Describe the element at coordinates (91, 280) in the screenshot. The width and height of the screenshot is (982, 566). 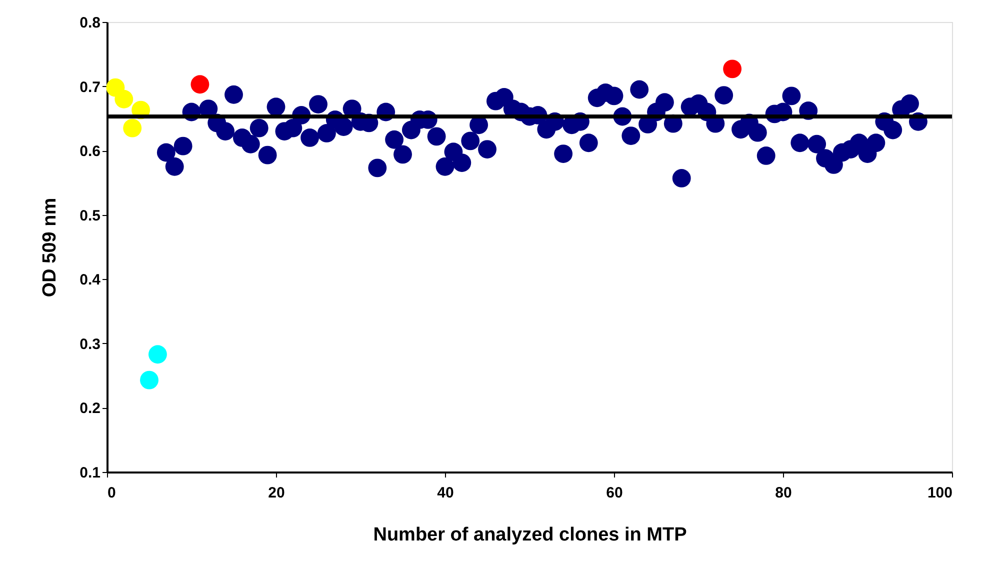
I see `y-tick-label: 0.4` at that location.